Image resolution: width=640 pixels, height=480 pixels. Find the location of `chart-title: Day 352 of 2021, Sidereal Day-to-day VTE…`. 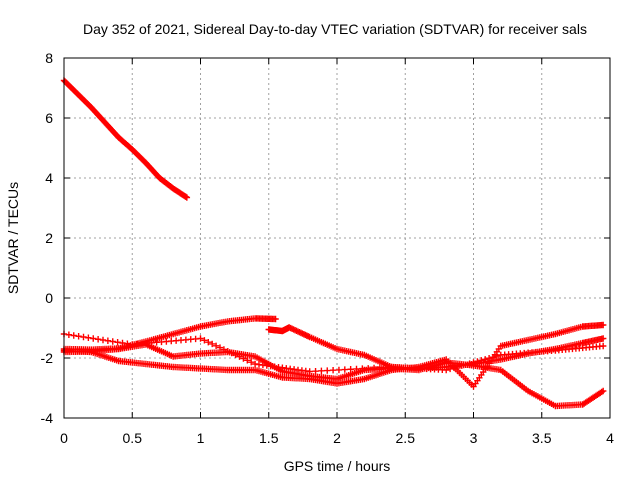

chart-title: Day 352 of 2021, Sidereal Day-to-day VTE… is located at coordinates (335, 29).